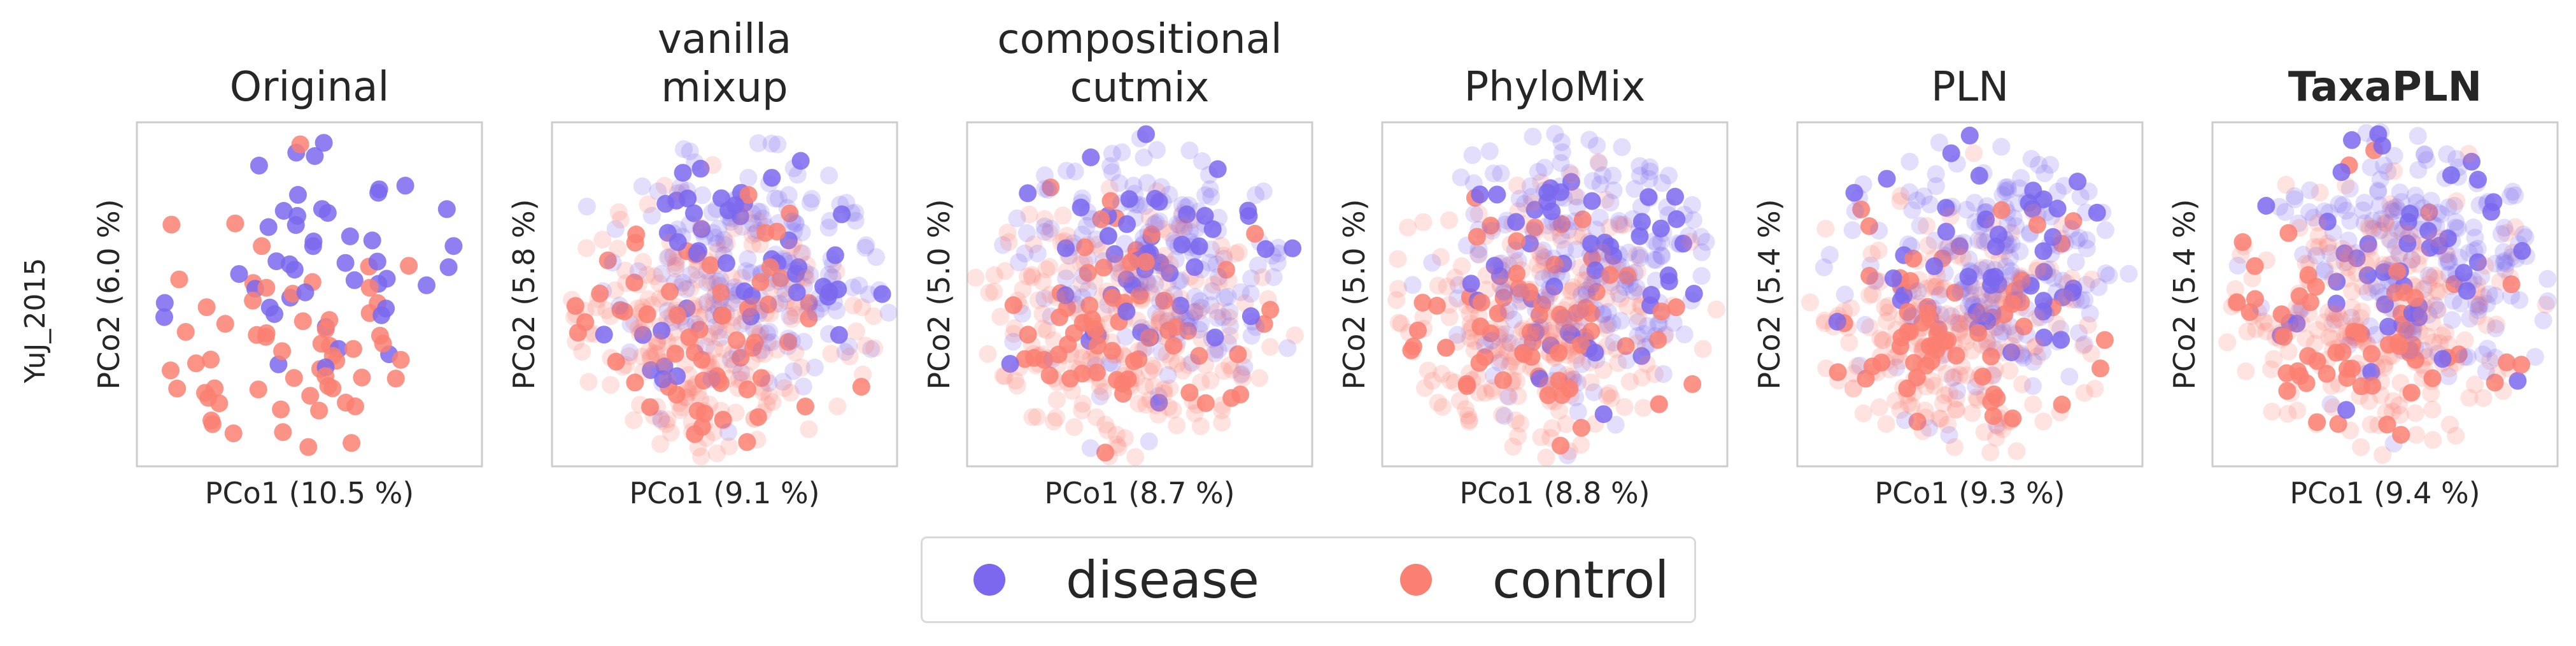 This screenshot has height=646, width=2576. Describe the element at coordinates (2385, 87) in the screenshot. I see `panel-title-line: TaxaPLN` at that location.